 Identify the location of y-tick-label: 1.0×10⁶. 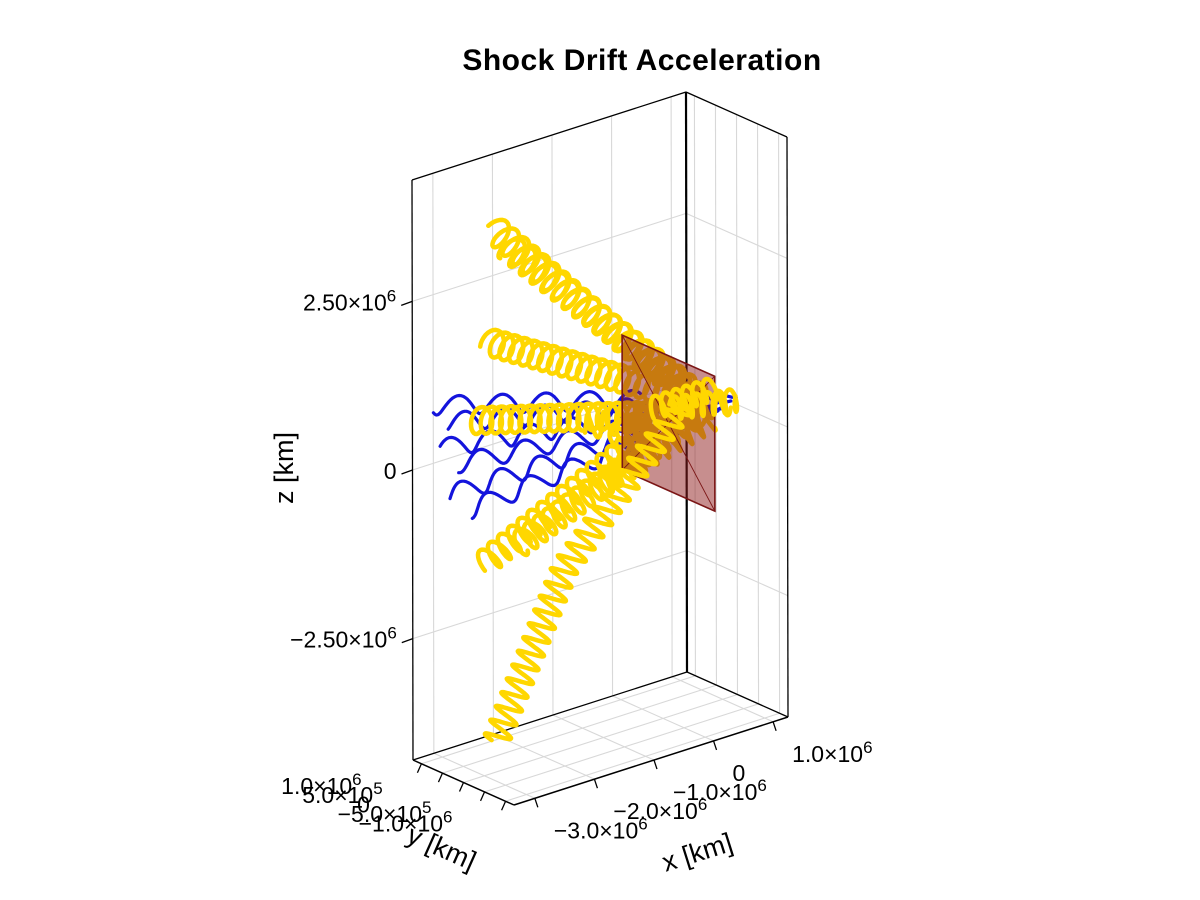
(321, 784).